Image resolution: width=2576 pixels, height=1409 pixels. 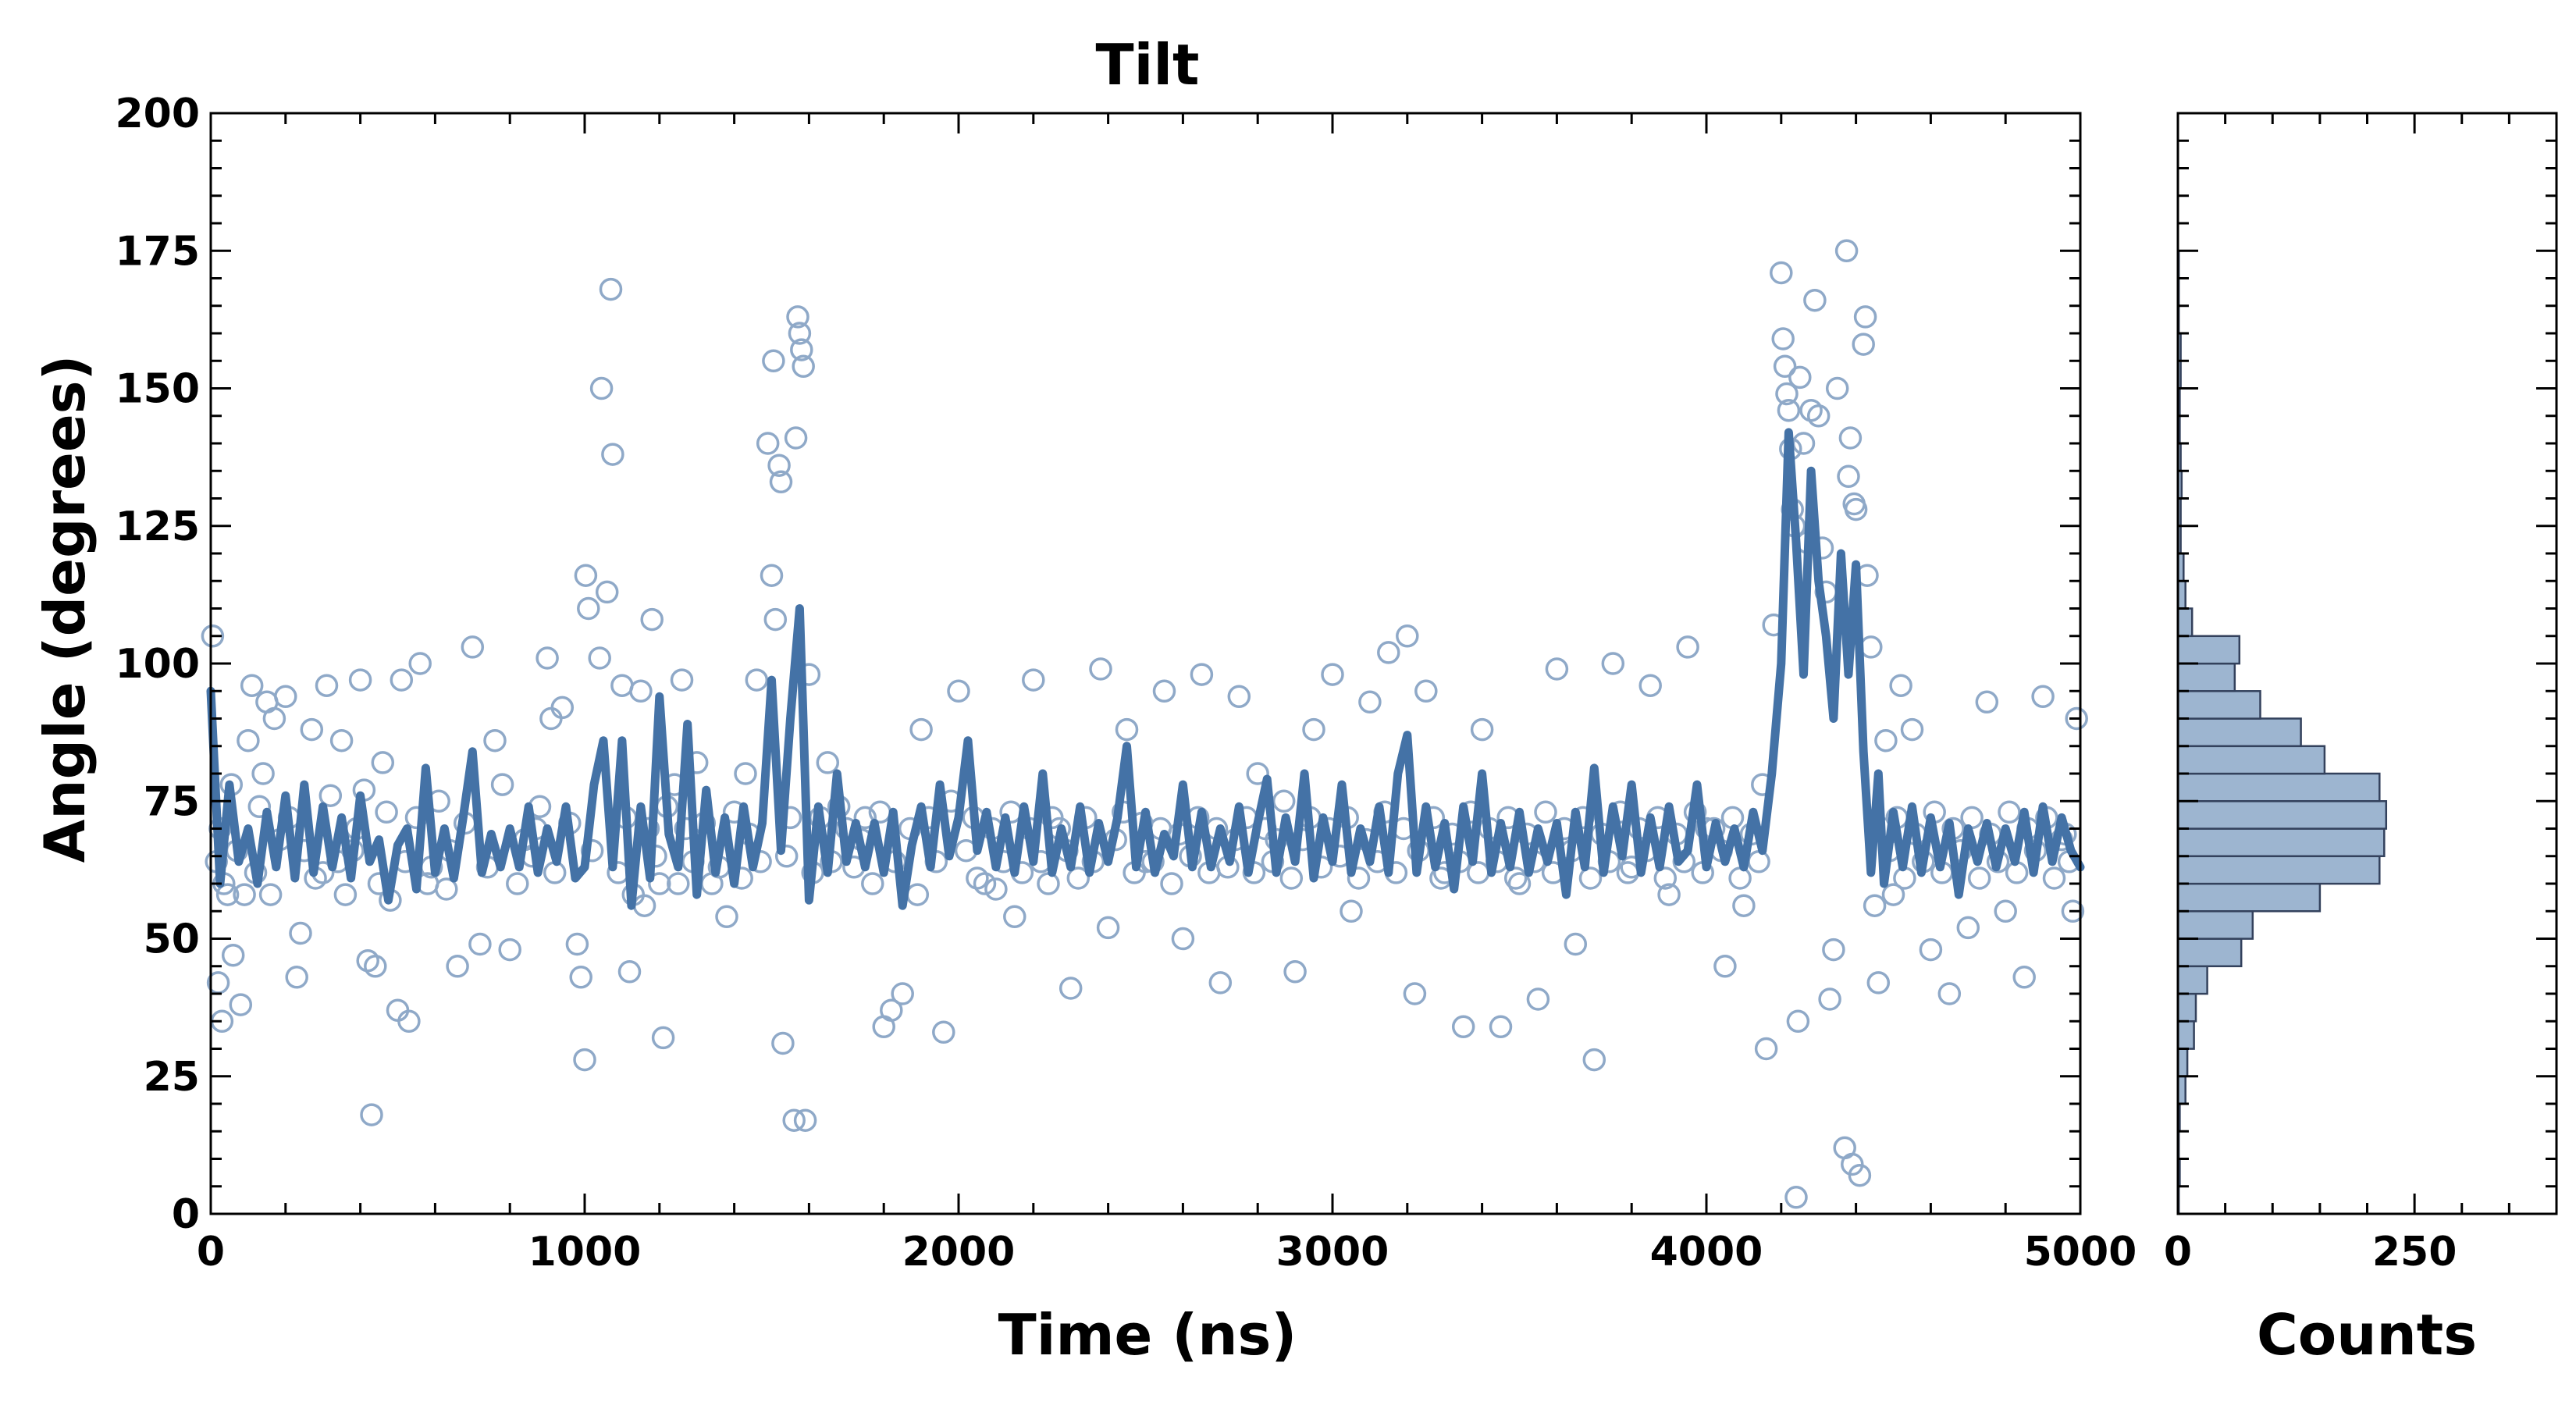 I want to click on counts-histogram: 0 250, so click(x=2361, y=694).